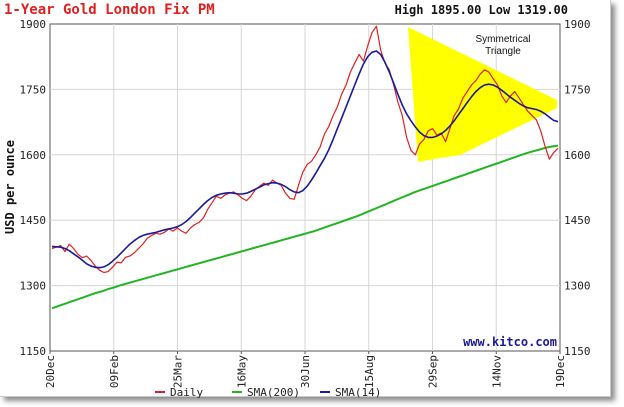 This screenshot has width=624, height=407. What do you see at coordinates (33, 351) in the screenshot?
I see `y-tick-left: 1150` at bounding box center [33, 351].